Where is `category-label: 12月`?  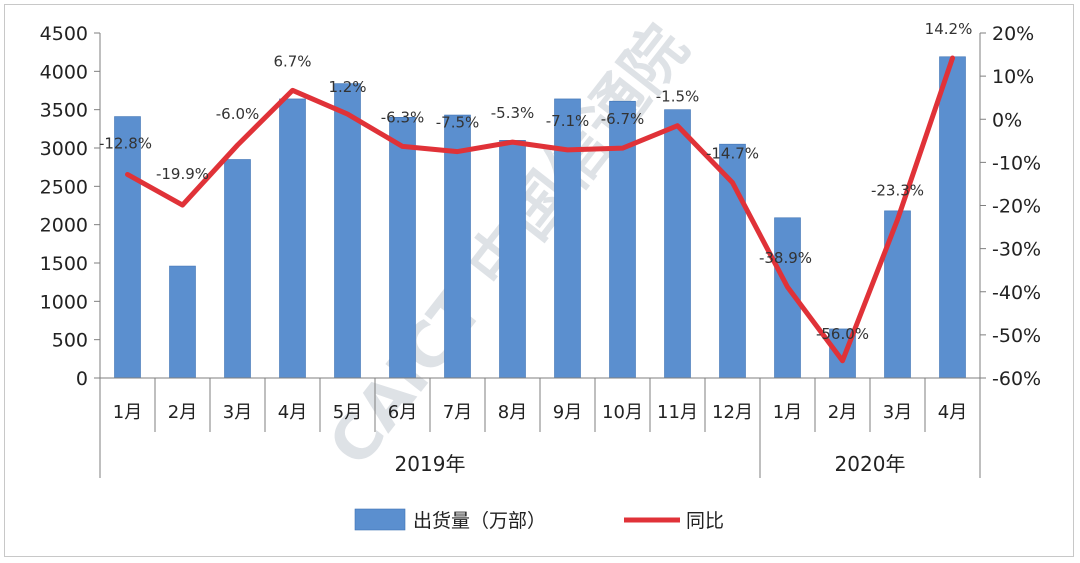 category-label: 12月 is located at coordinates (732, 412).